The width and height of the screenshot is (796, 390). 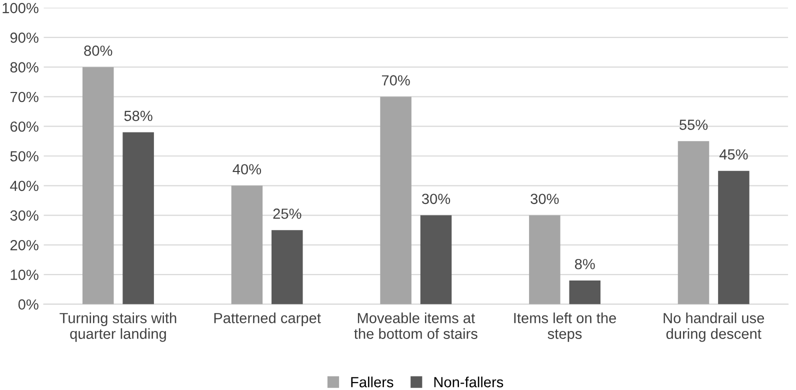 What do you see at coordinates (20, 8) in the screenshot?
I see `y-tick-label: 100%` at bounding box center [20, 8].